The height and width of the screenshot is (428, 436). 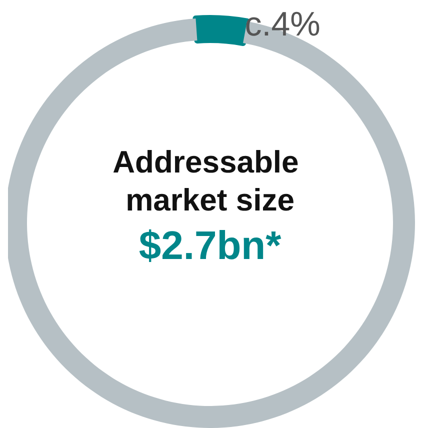 I want to click on text: Addressable market size, so click(x=210, y=181).